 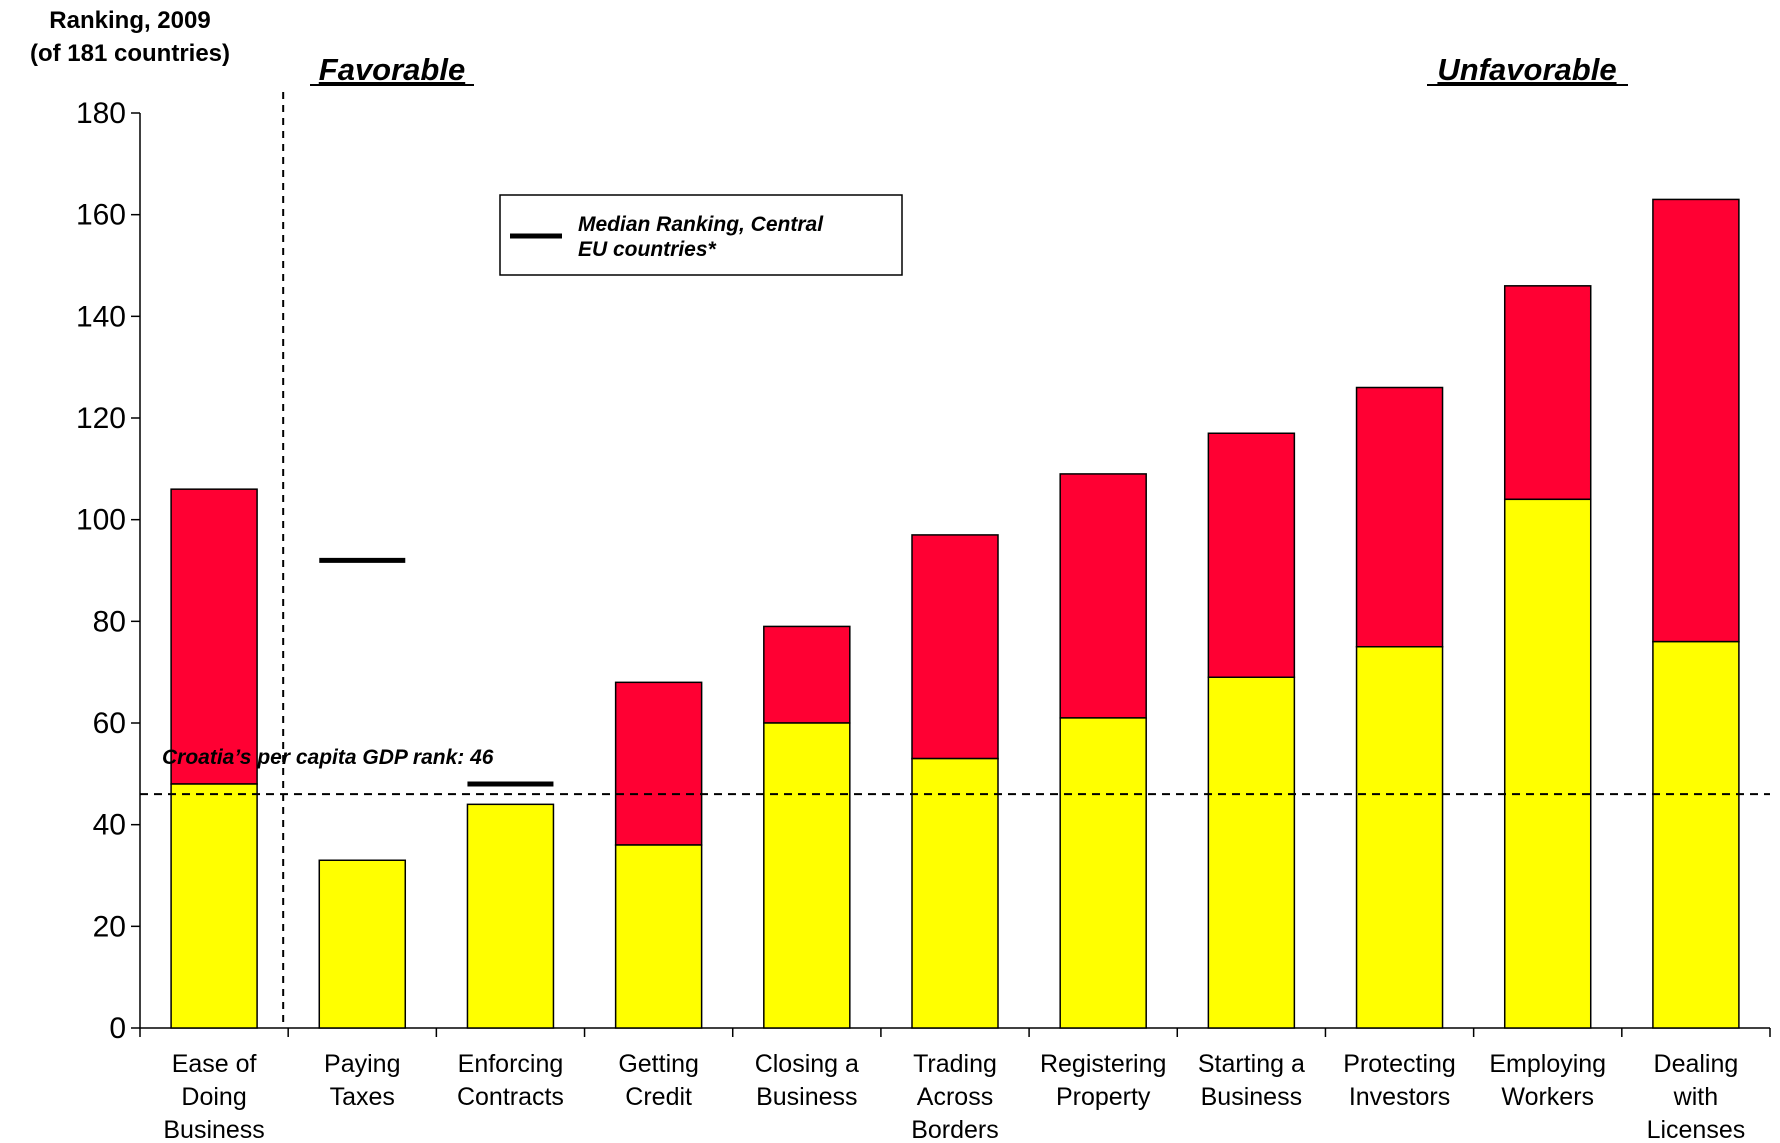 What do you see at coordinates (101, 215) in the screenshot?
I see `y-tick-label: 160` at bounding box center [101, 215].